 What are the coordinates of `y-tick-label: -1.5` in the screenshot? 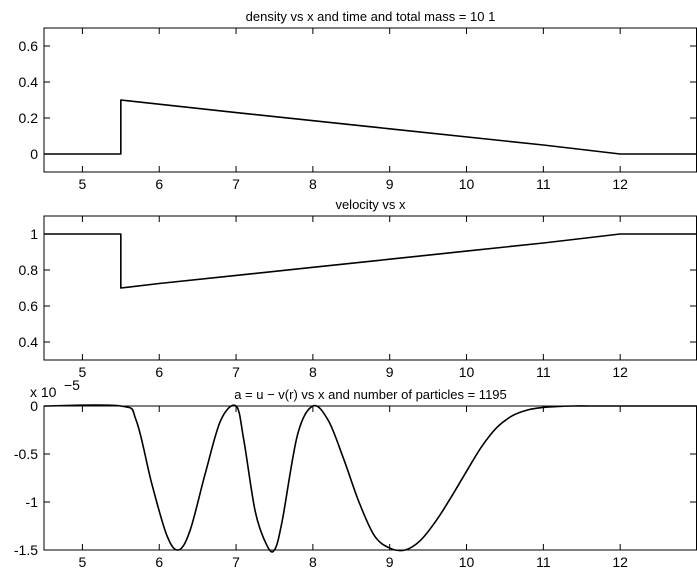 It's located at (26, 550).